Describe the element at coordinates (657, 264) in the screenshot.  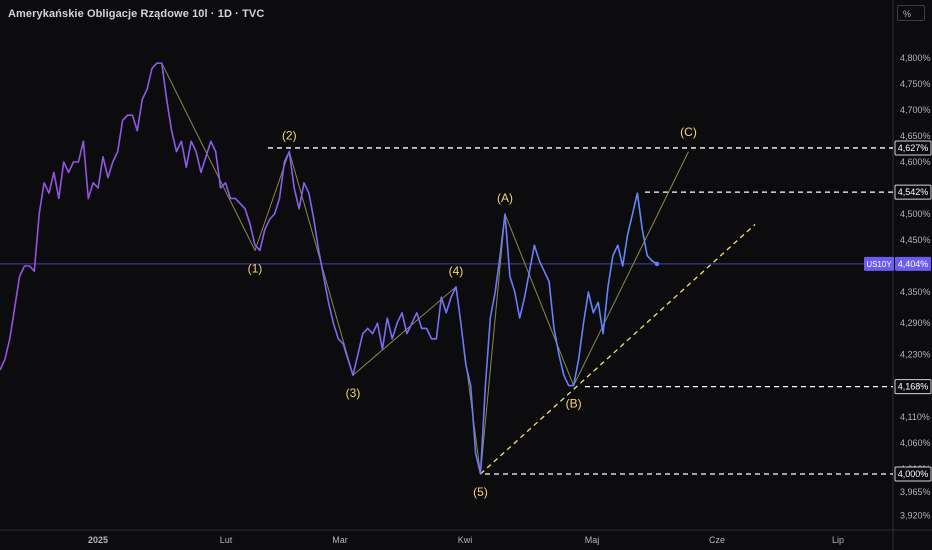
I see `last-price-dot` at that location.